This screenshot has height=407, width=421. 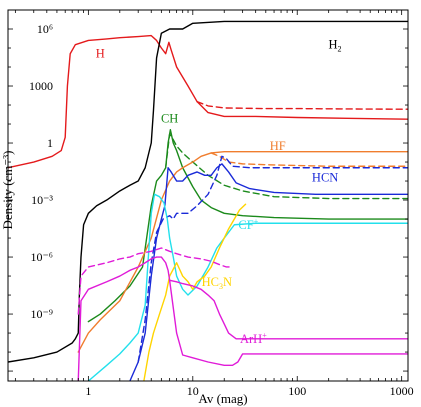 I want to click on y-tick-label: 1000, so click(x=41, y=86).